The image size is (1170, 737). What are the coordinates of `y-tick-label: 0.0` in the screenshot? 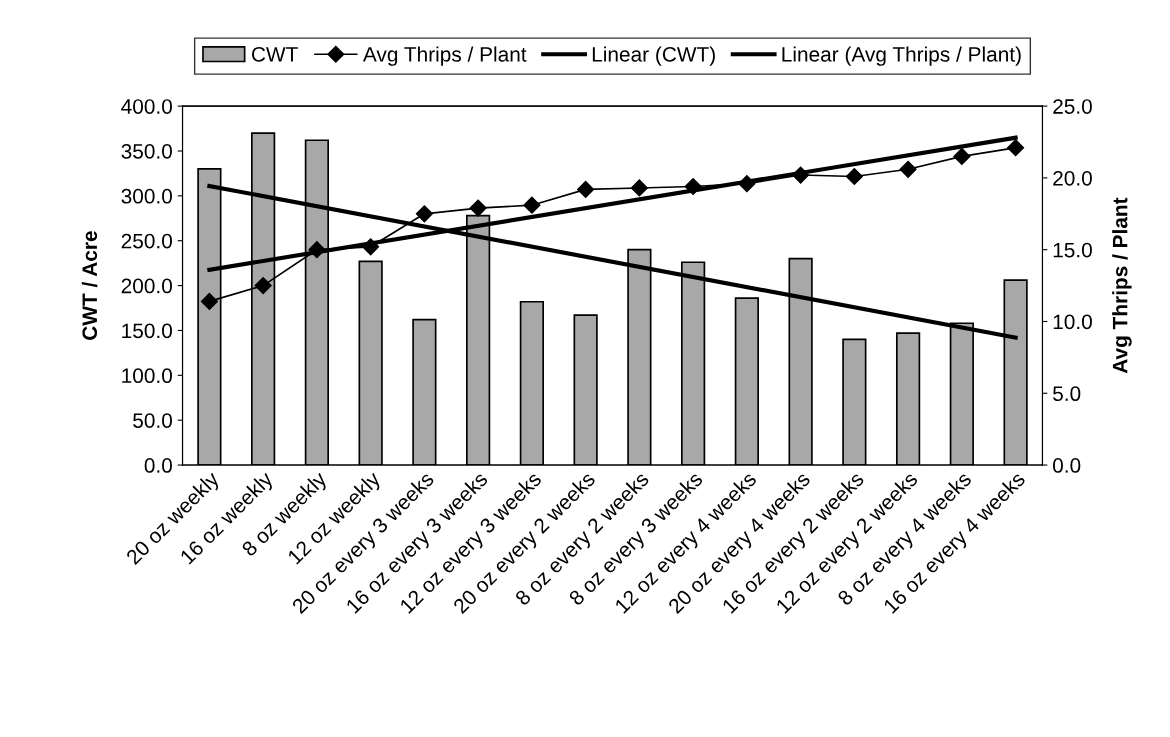 It's located at (158, 465).